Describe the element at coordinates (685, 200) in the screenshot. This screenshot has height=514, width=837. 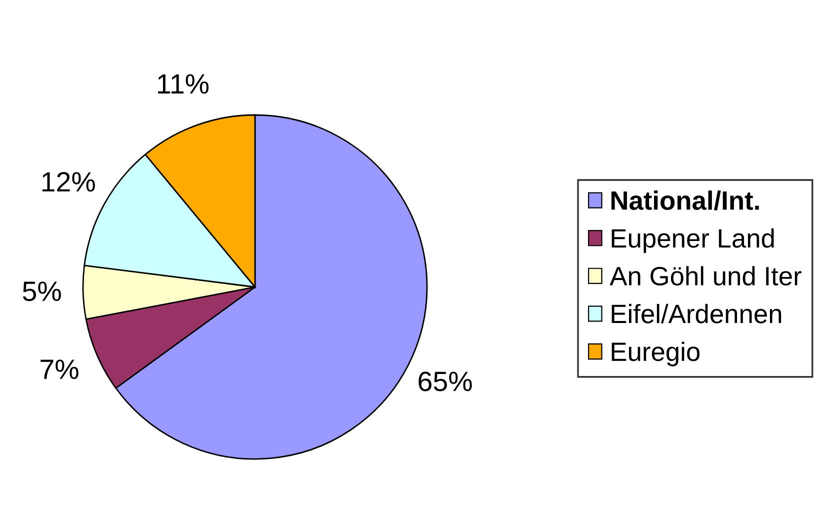
I see `legend-label: National/Int.` at that location.